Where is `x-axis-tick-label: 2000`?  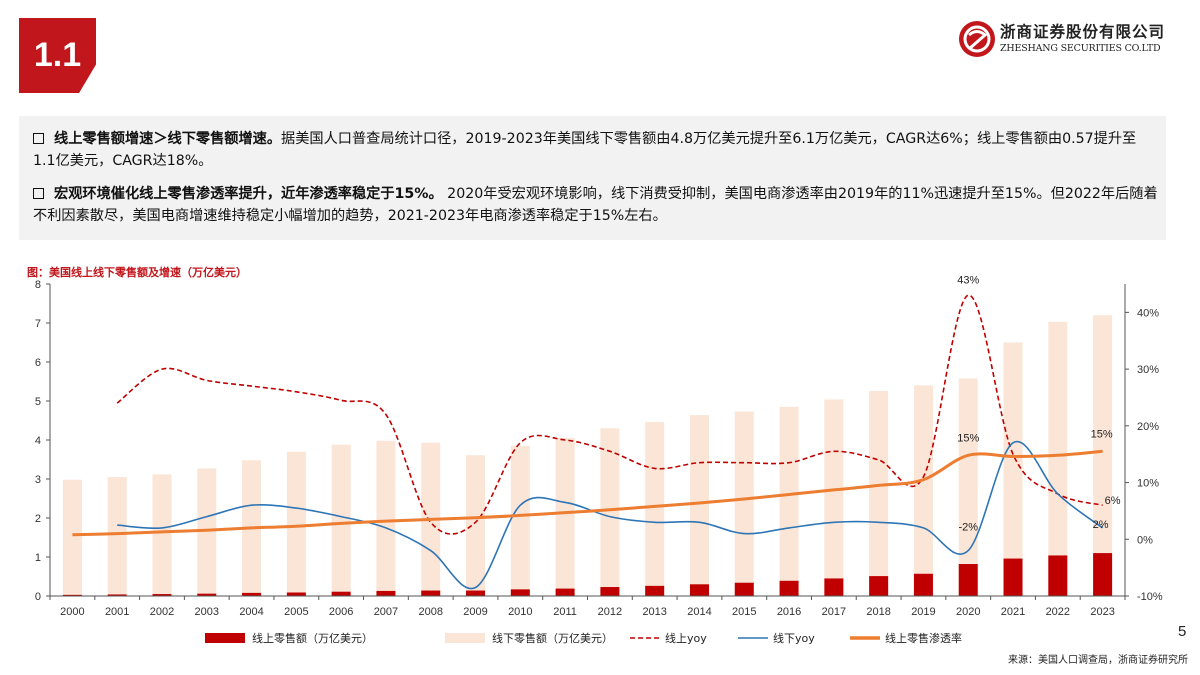 x-axis-tick-label: 2000 is located at coordinates (72, 612).